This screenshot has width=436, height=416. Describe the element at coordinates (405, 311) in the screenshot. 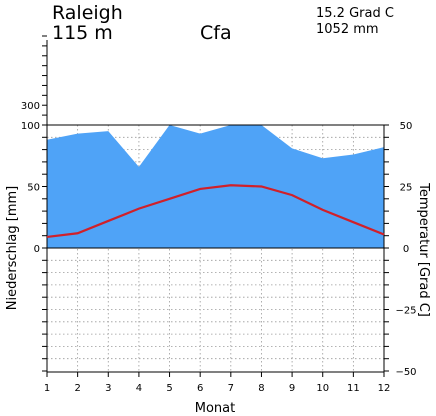

I see `temp-tick-label: −25` at that location.